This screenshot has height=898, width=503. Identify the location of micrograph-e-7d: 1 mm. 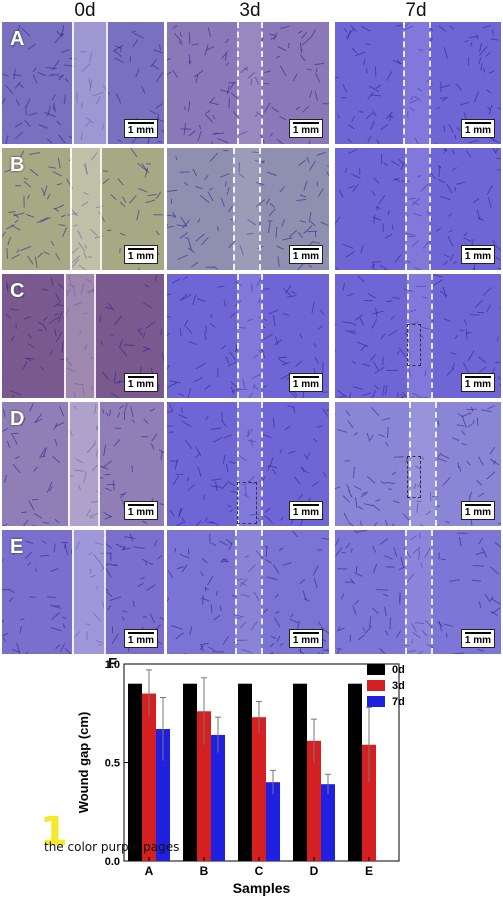
(418, 592).